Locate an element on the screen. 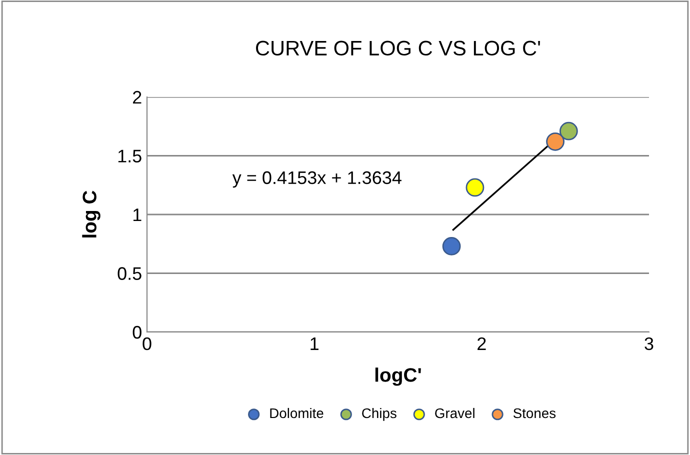 This screenshot has width=690, height=455. y-tick-label: 2 is located at coordinates (137, 97).